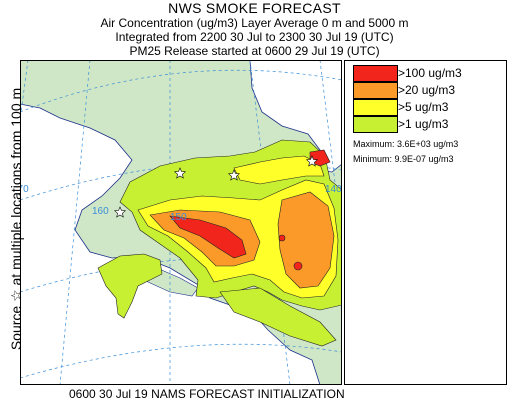 The width and height of the screenshot is (509, 419). What do you see at coordinates (278, 317) in the screenshot?
I see `contour-1-south` at bounding box center [278, 317].